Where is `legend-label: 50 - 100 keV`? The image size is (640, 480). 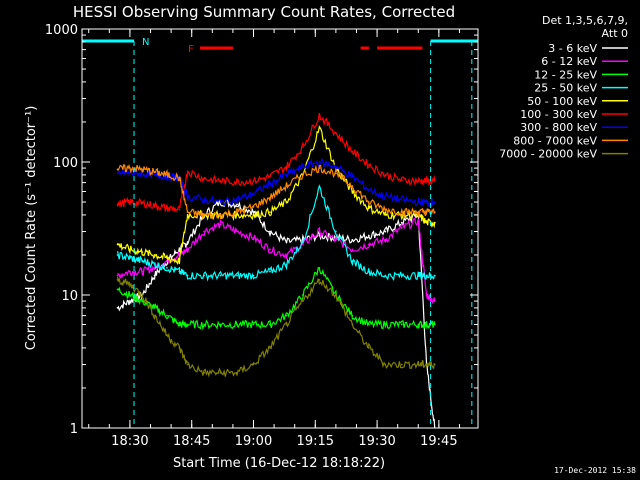 legend-label: 50 - 100 keV is located at coordinates (562, 101).